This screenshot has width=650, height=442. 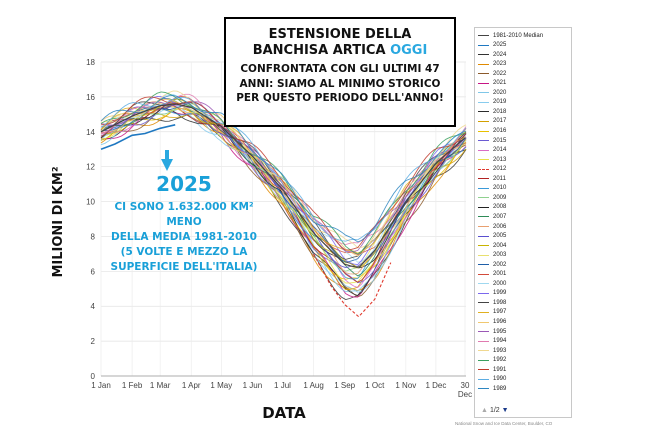 What do you see at coordinates (253, 385) in the screenshot?
I see `x-tick-label: 1 Jun` at bounding box center [253, 385].